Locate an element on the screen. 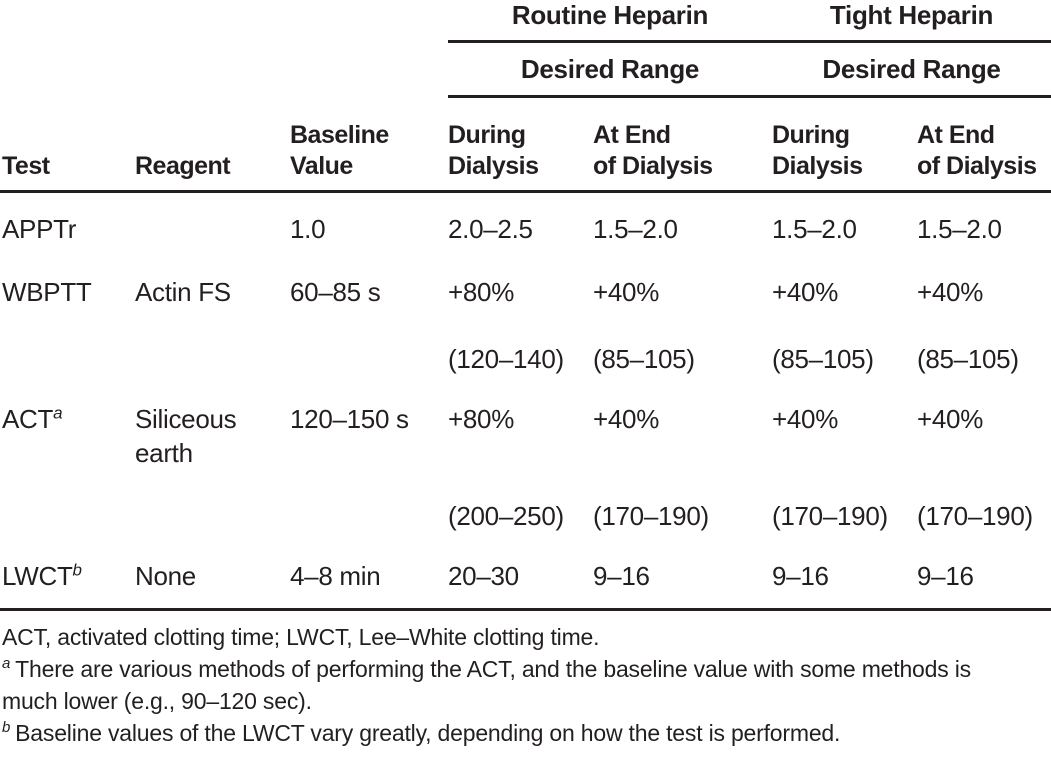 Image resolution: width=1051 pixels, height=760 pixels. column-header-reagent-line2: Reagent is located at coordinates (183, 166).